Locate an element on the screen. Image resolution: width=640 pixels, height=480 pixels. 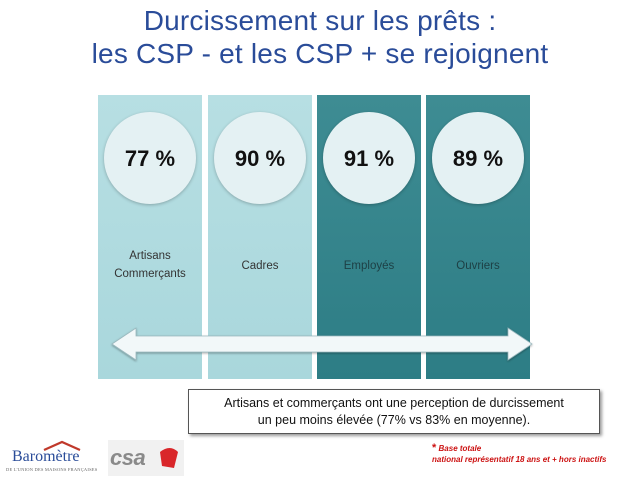
house-roof-icon is located at coordinates (62, 446).